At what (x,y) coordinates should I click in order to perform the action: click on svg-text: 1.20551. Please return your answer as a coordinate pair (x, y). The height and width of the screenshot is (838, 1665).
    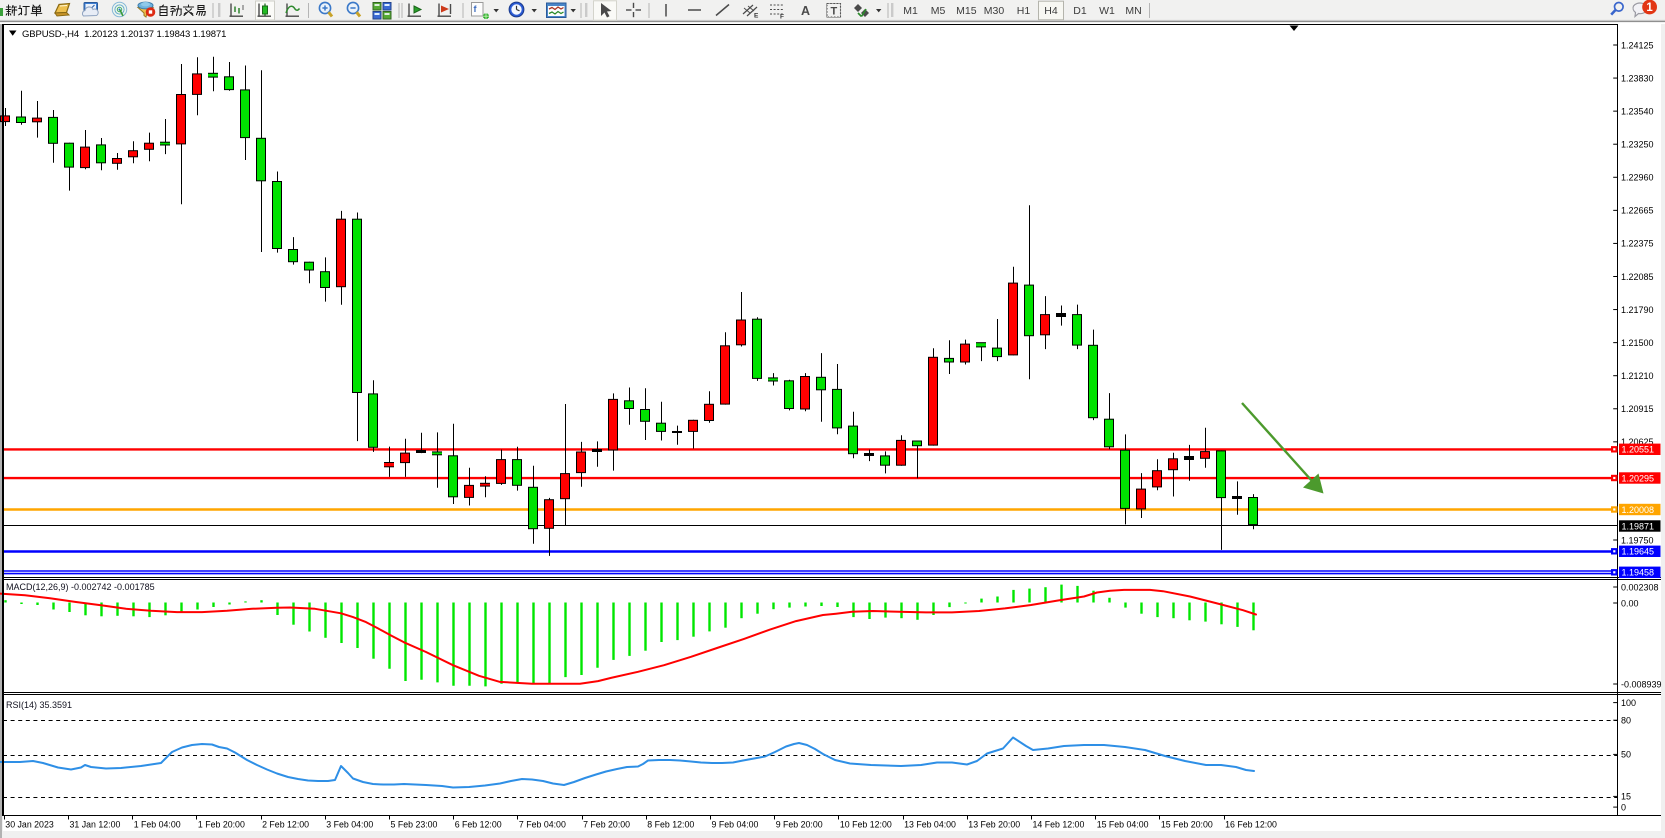
    Looking at the image, I should click on (1638, 450).